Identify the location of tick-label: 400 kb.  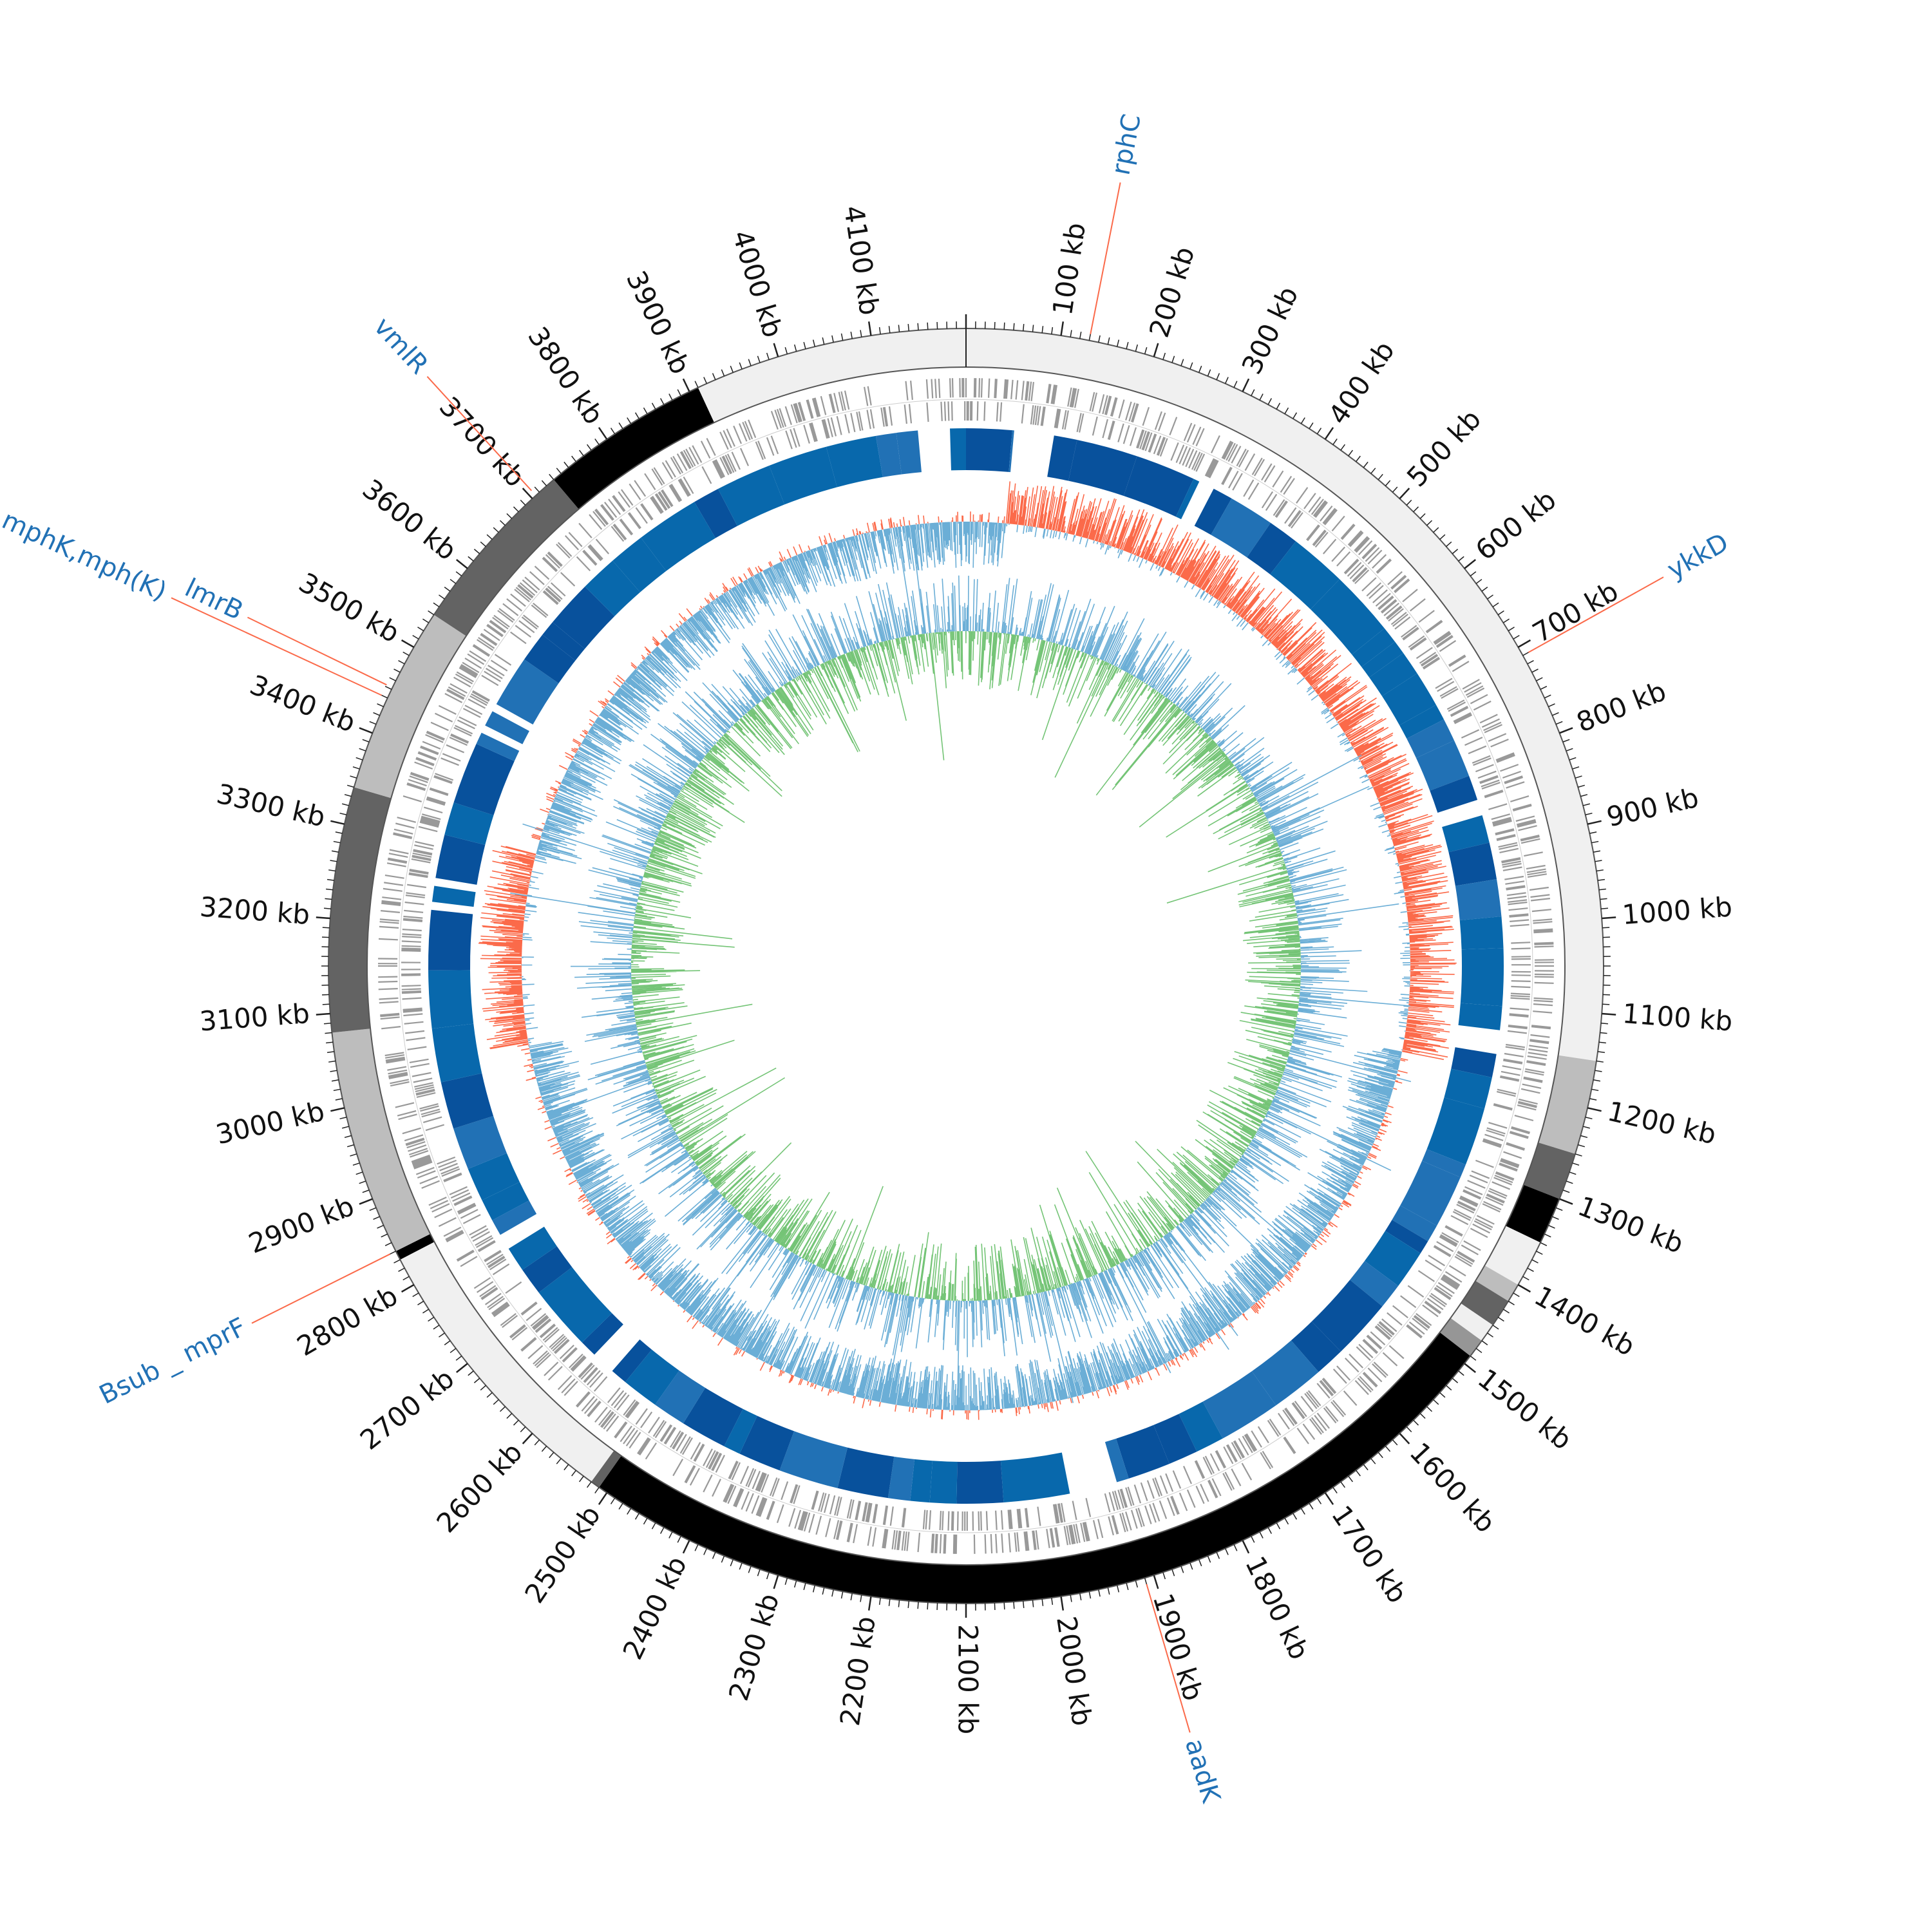
(1362, 383).